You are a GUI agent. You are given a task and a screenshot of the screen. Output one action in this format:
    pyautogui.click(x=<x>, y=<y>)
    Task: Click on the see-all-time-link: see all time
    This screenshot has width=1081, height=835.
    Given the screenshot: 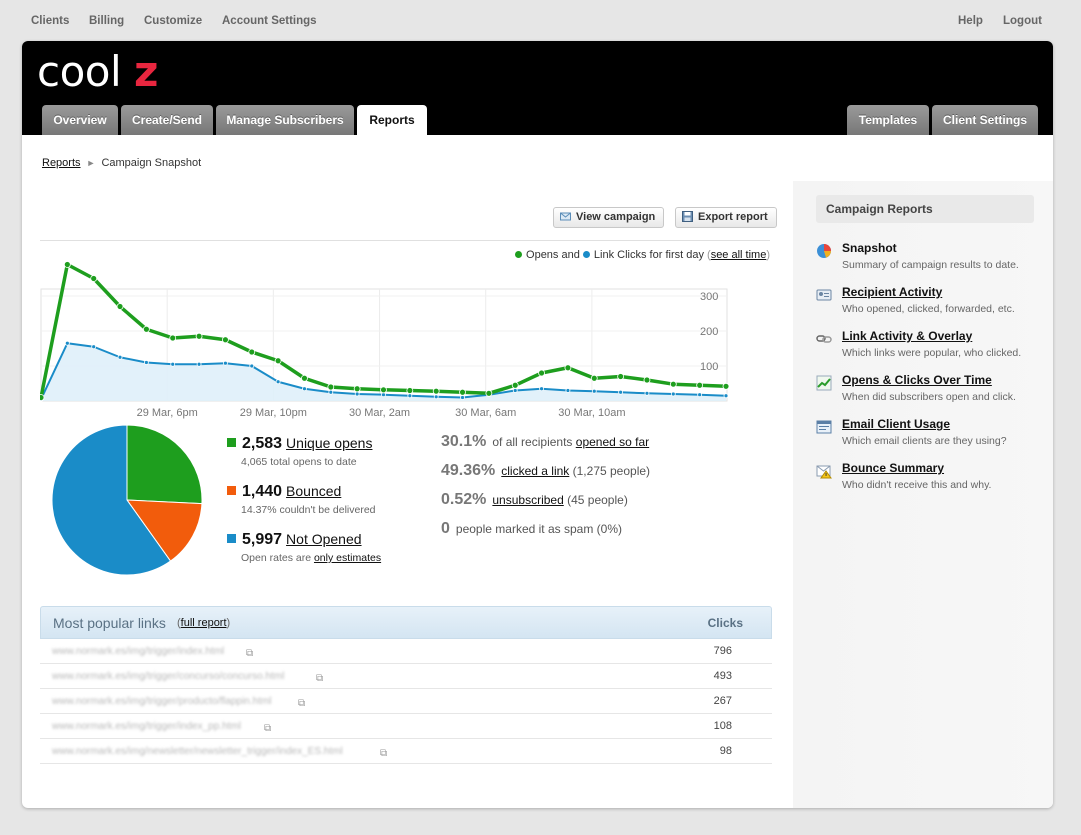 What is the action you would take?
    pyautogui.click(x=738, y=255)
    